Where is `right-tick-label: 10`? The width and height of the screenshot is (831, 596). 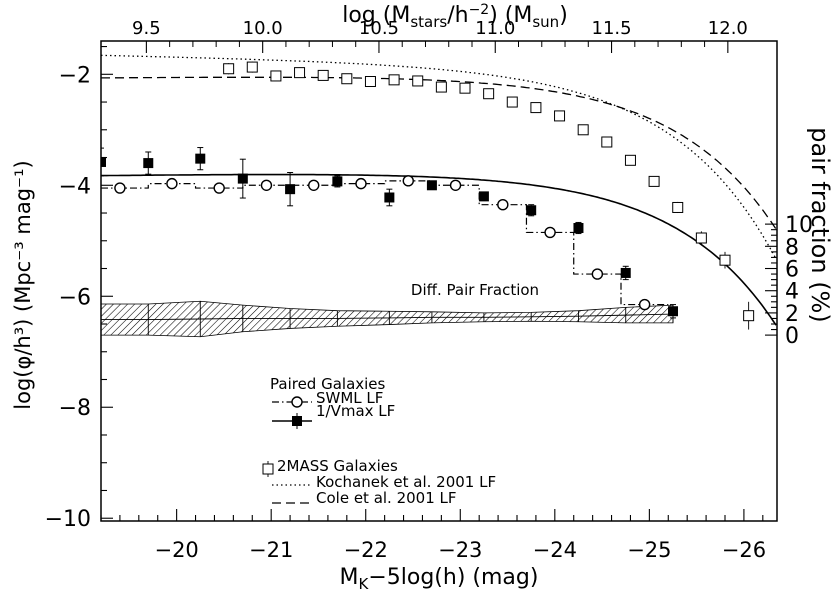 right-tick-label: 10 is located at coordinates (799, 225).